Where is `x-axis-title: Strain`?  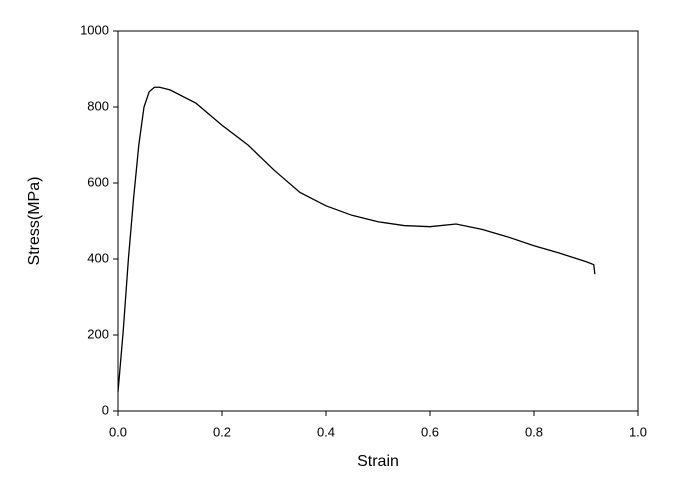 x-axis-title: Strain is located at coordinates (378, 461).